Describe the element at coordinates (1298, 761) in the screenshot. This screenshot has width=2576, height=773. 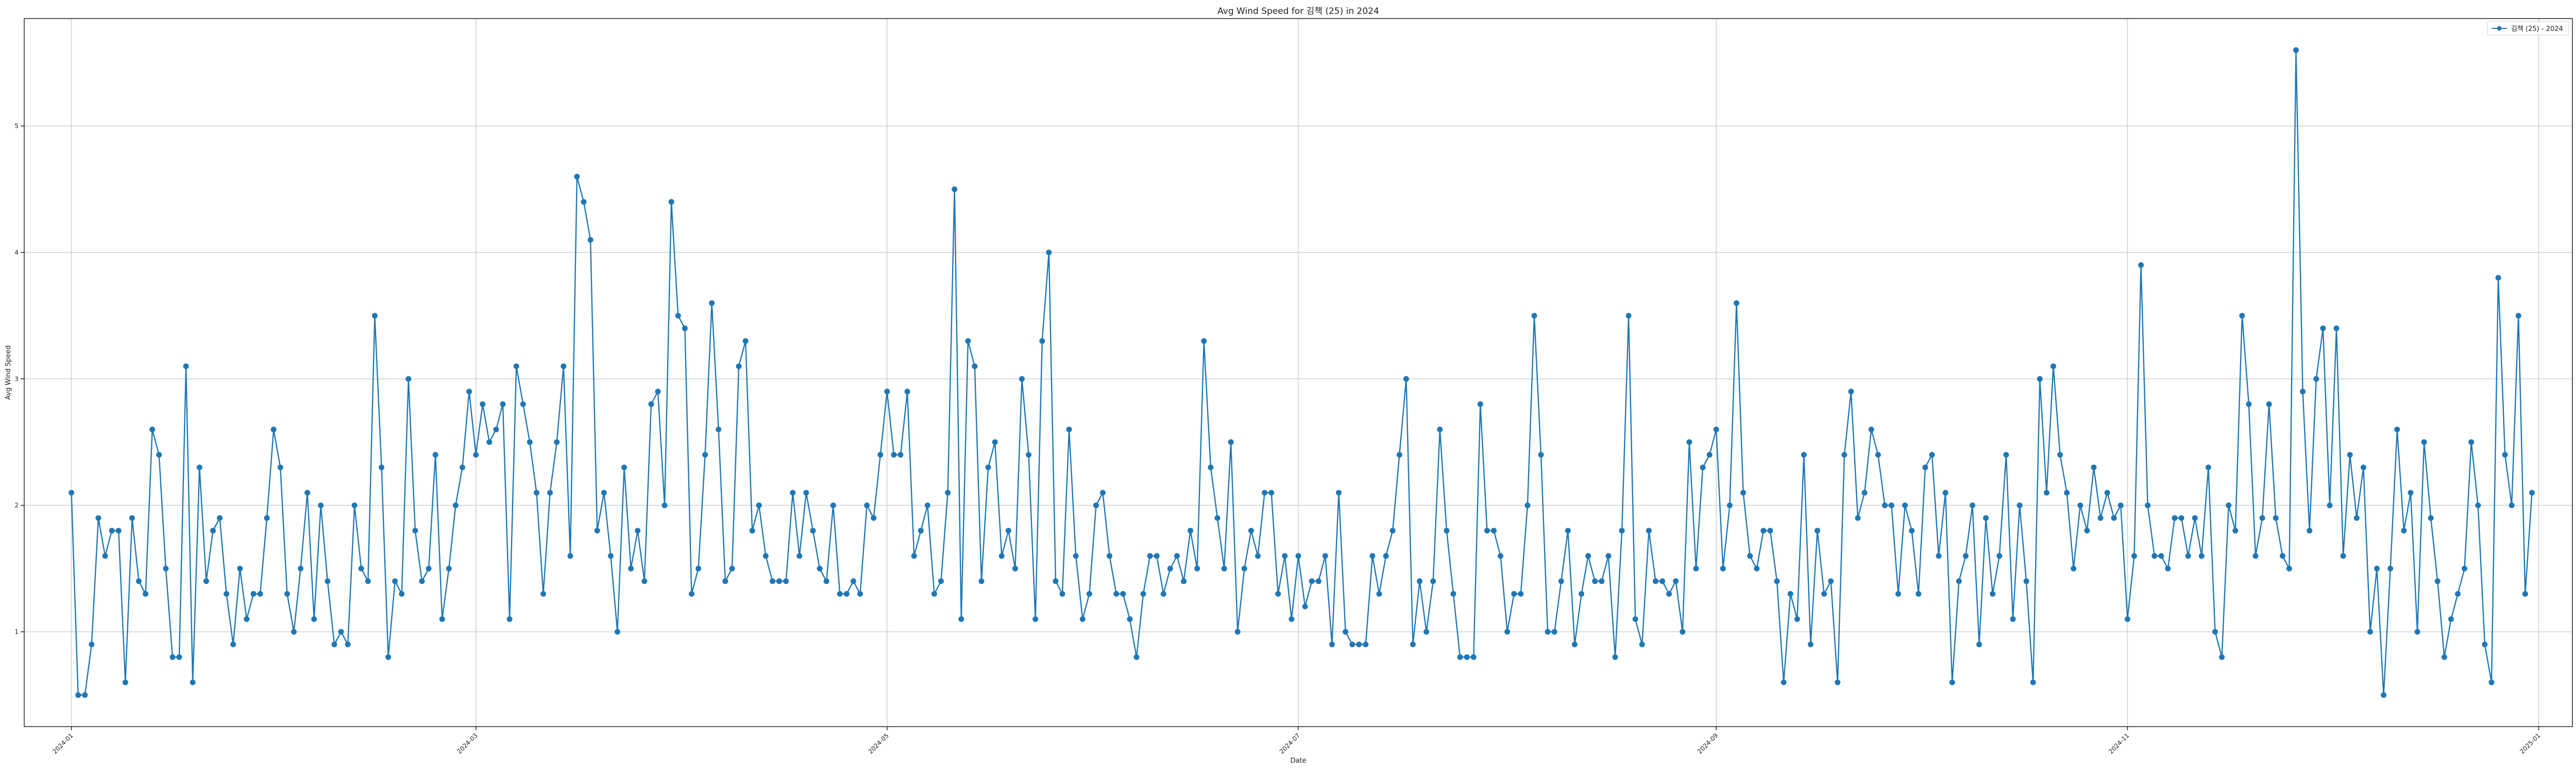
I see `x-axis-label: Date` at that location.